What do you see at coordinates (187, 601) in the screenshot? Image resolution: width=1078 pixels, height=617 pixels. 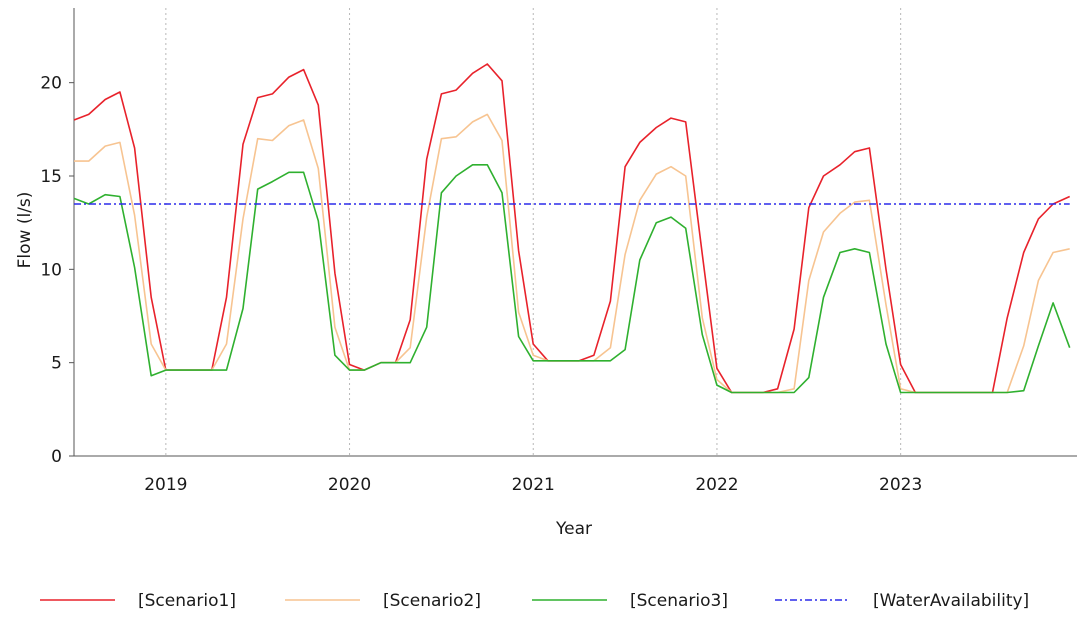 I see `legend-label-1: [Scenario1]` at bounding box center [187, 601].